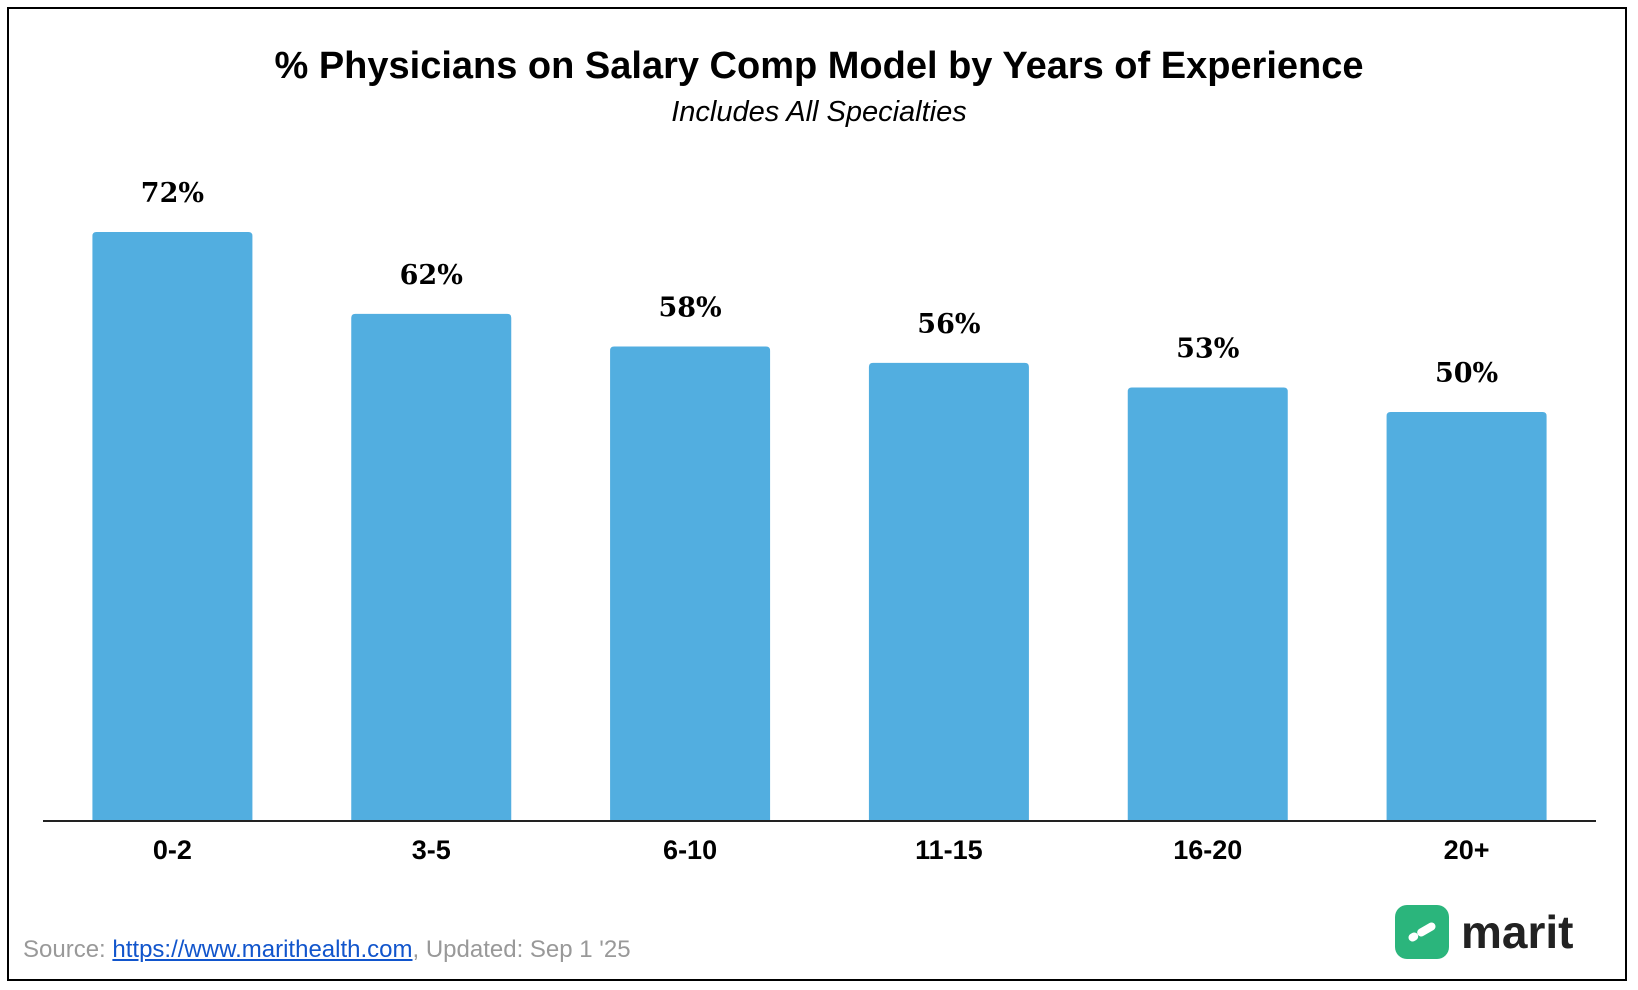  Describe the element at coordinates (1466, 616) in the screenshot. I see `bar-20+` at that location.